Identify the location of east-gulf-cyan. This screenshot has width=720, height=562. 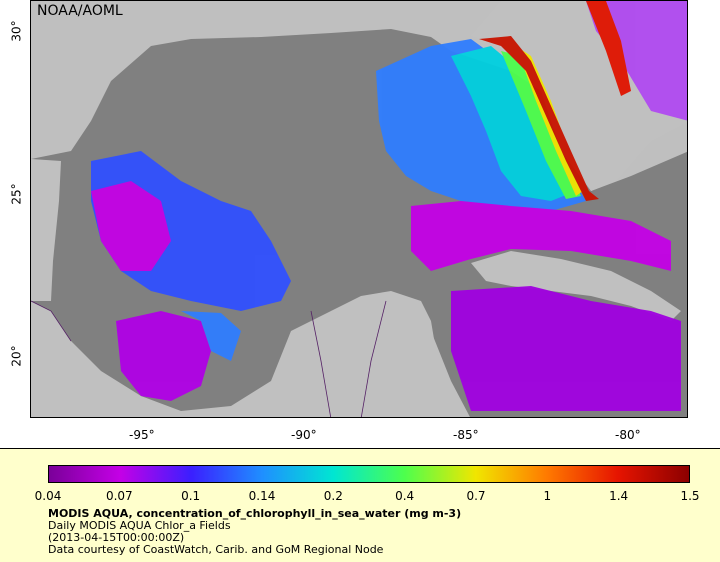
(513, 123).